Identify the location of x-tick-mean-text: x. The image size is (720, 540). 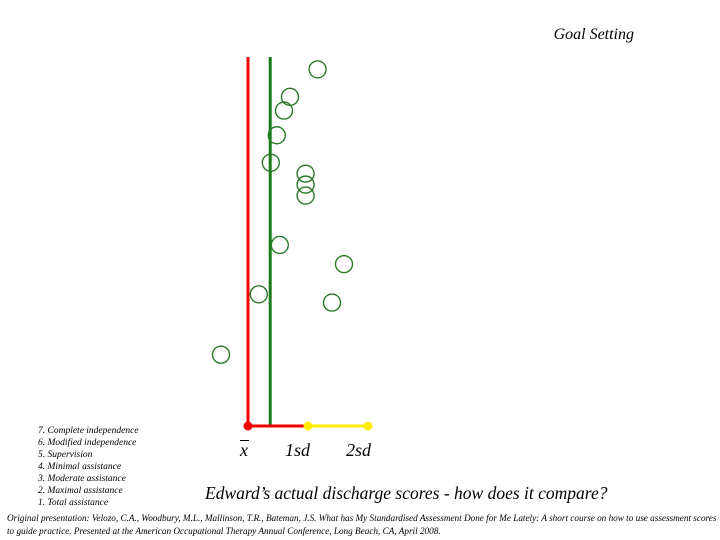
(244, 450).